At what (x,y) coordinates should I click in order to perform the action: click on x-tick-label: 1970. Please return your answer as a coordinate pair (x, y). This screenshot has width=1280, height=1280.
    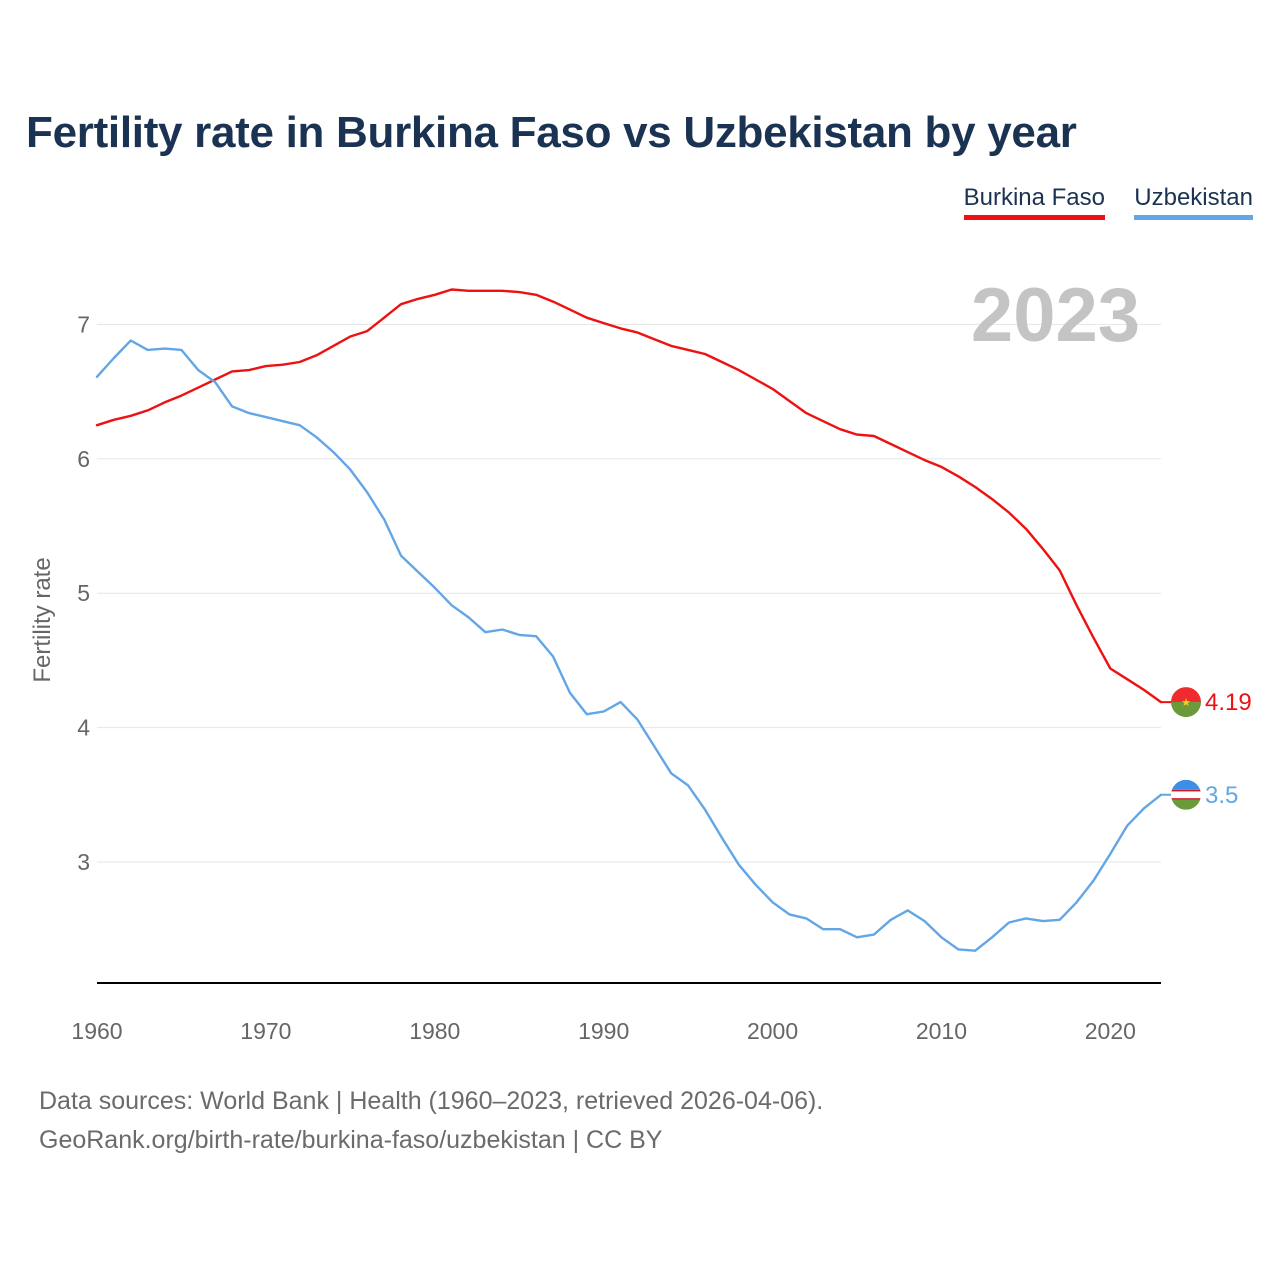
    Looking at the image, I should click on (265, 1031).